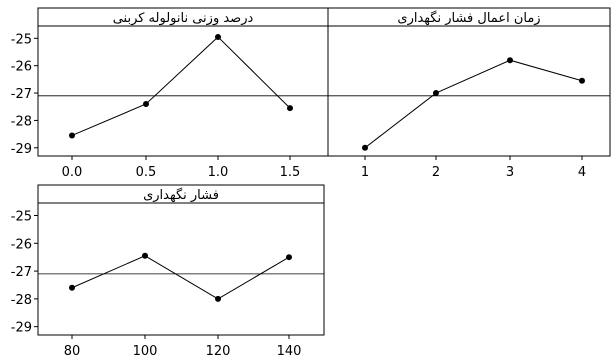 This screenshot has width=616, height=363. What do you see at coordinates (145, 351) in the screenshot?
I see `panel-3-x-tick-label: 100` at bounding box center [145, 351].